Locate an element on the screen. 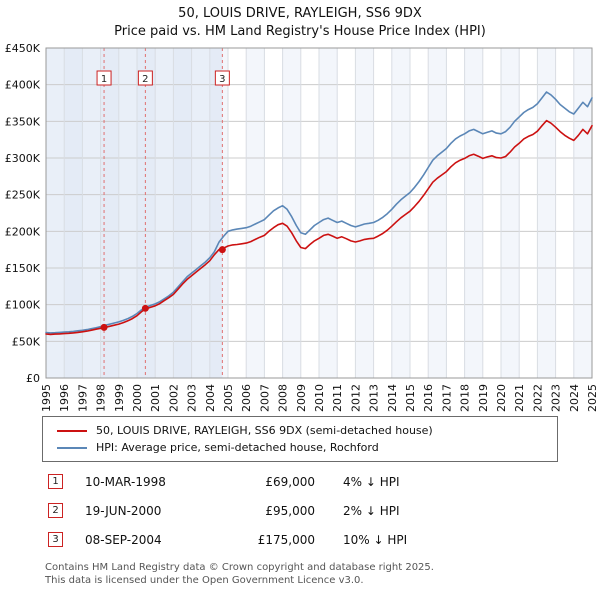  sale-date-1: 10-MAR-1998 is located at coordinates (125, 481).